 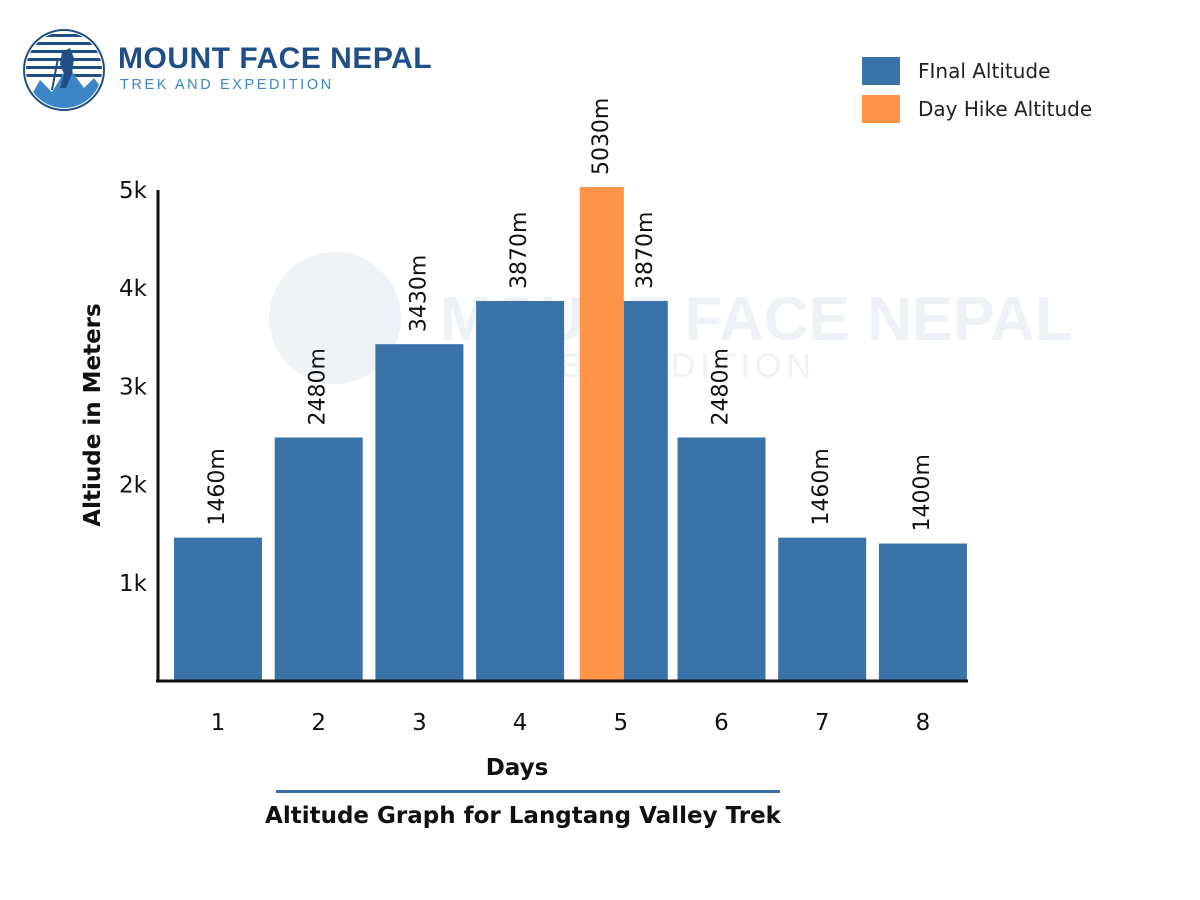 What do you see at coordinates (133, 486) in the screenshot?
I see `y-tick-label-2k: 2k` at bounding box center [133, 486].